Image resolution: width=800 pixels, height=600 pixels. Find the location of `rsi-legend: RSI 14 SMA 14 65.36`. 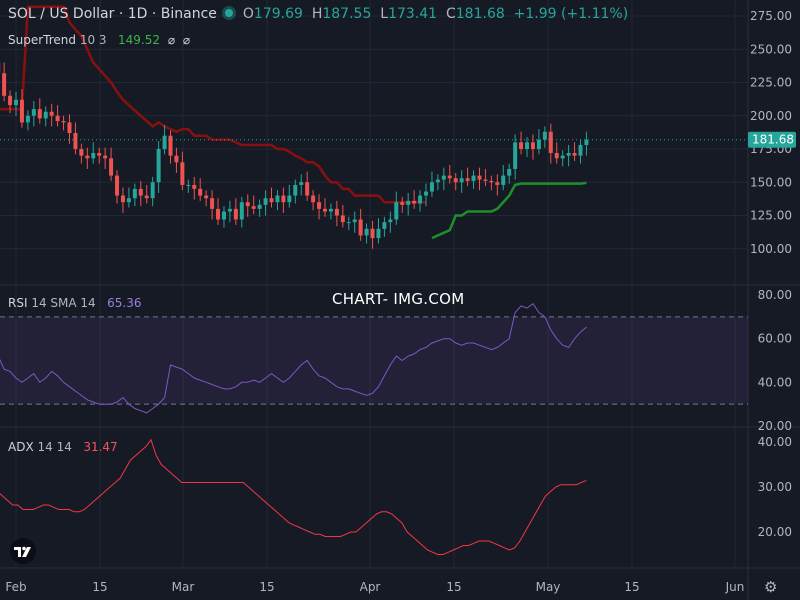

rsi-legend: RSI 14 SMA 14 65.36 is located at coordinates (75, 303).